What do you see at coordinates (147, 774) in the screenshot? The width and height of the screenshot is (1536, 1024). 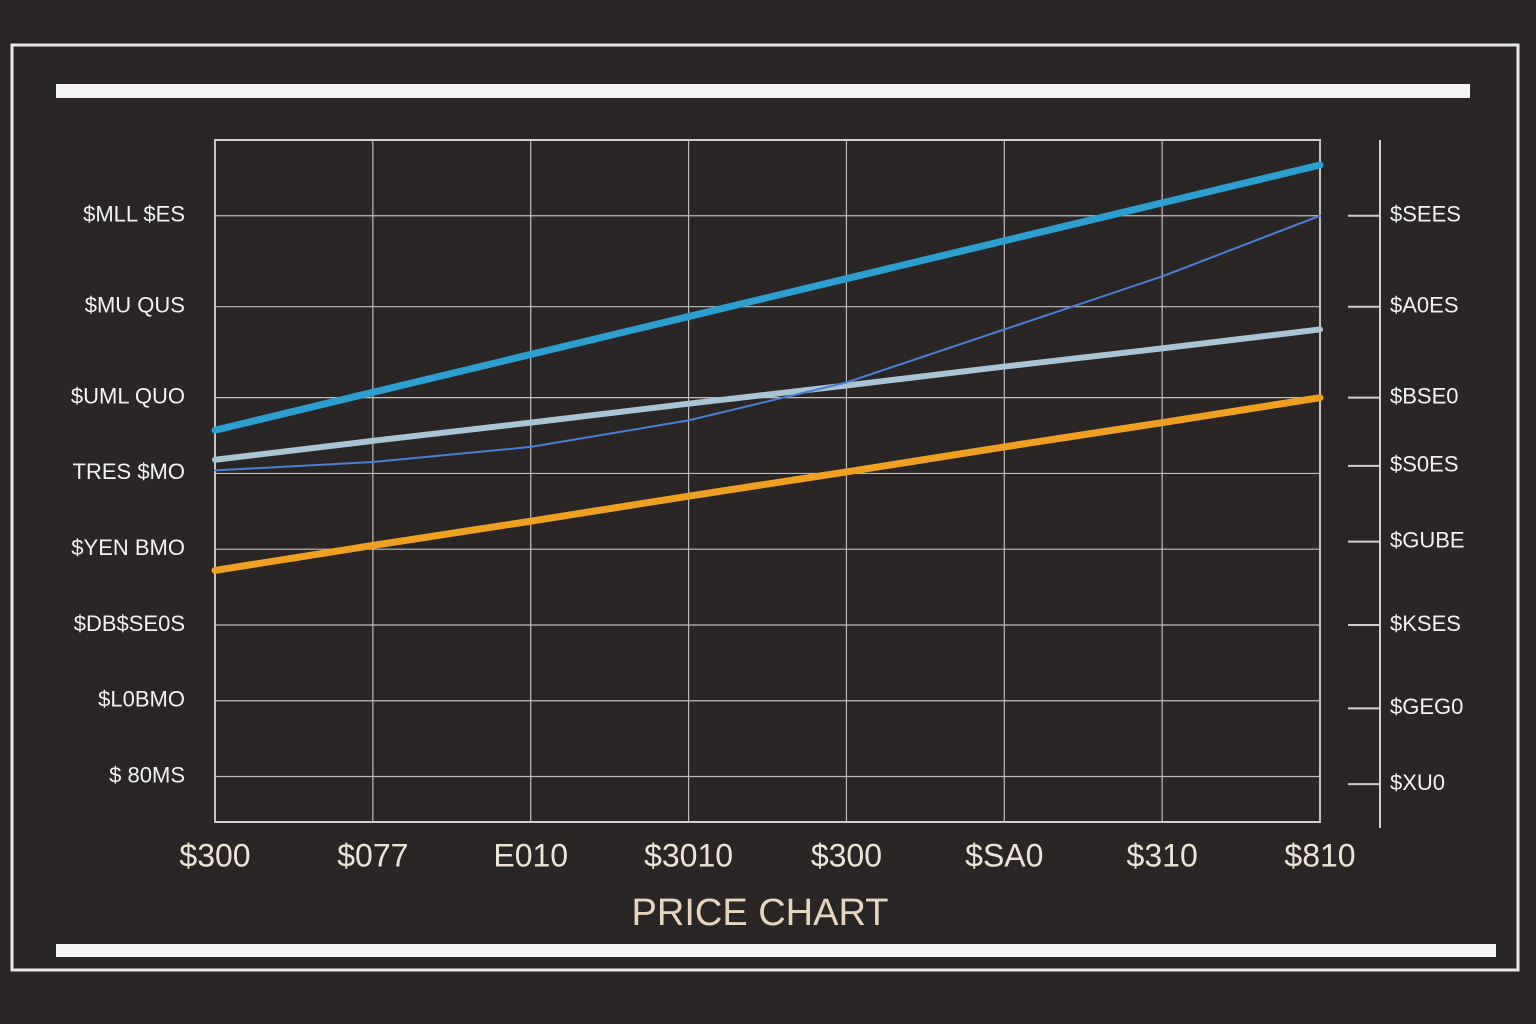 I see `y-tick-label: $ 80MS` at bounding box center [147, 774].